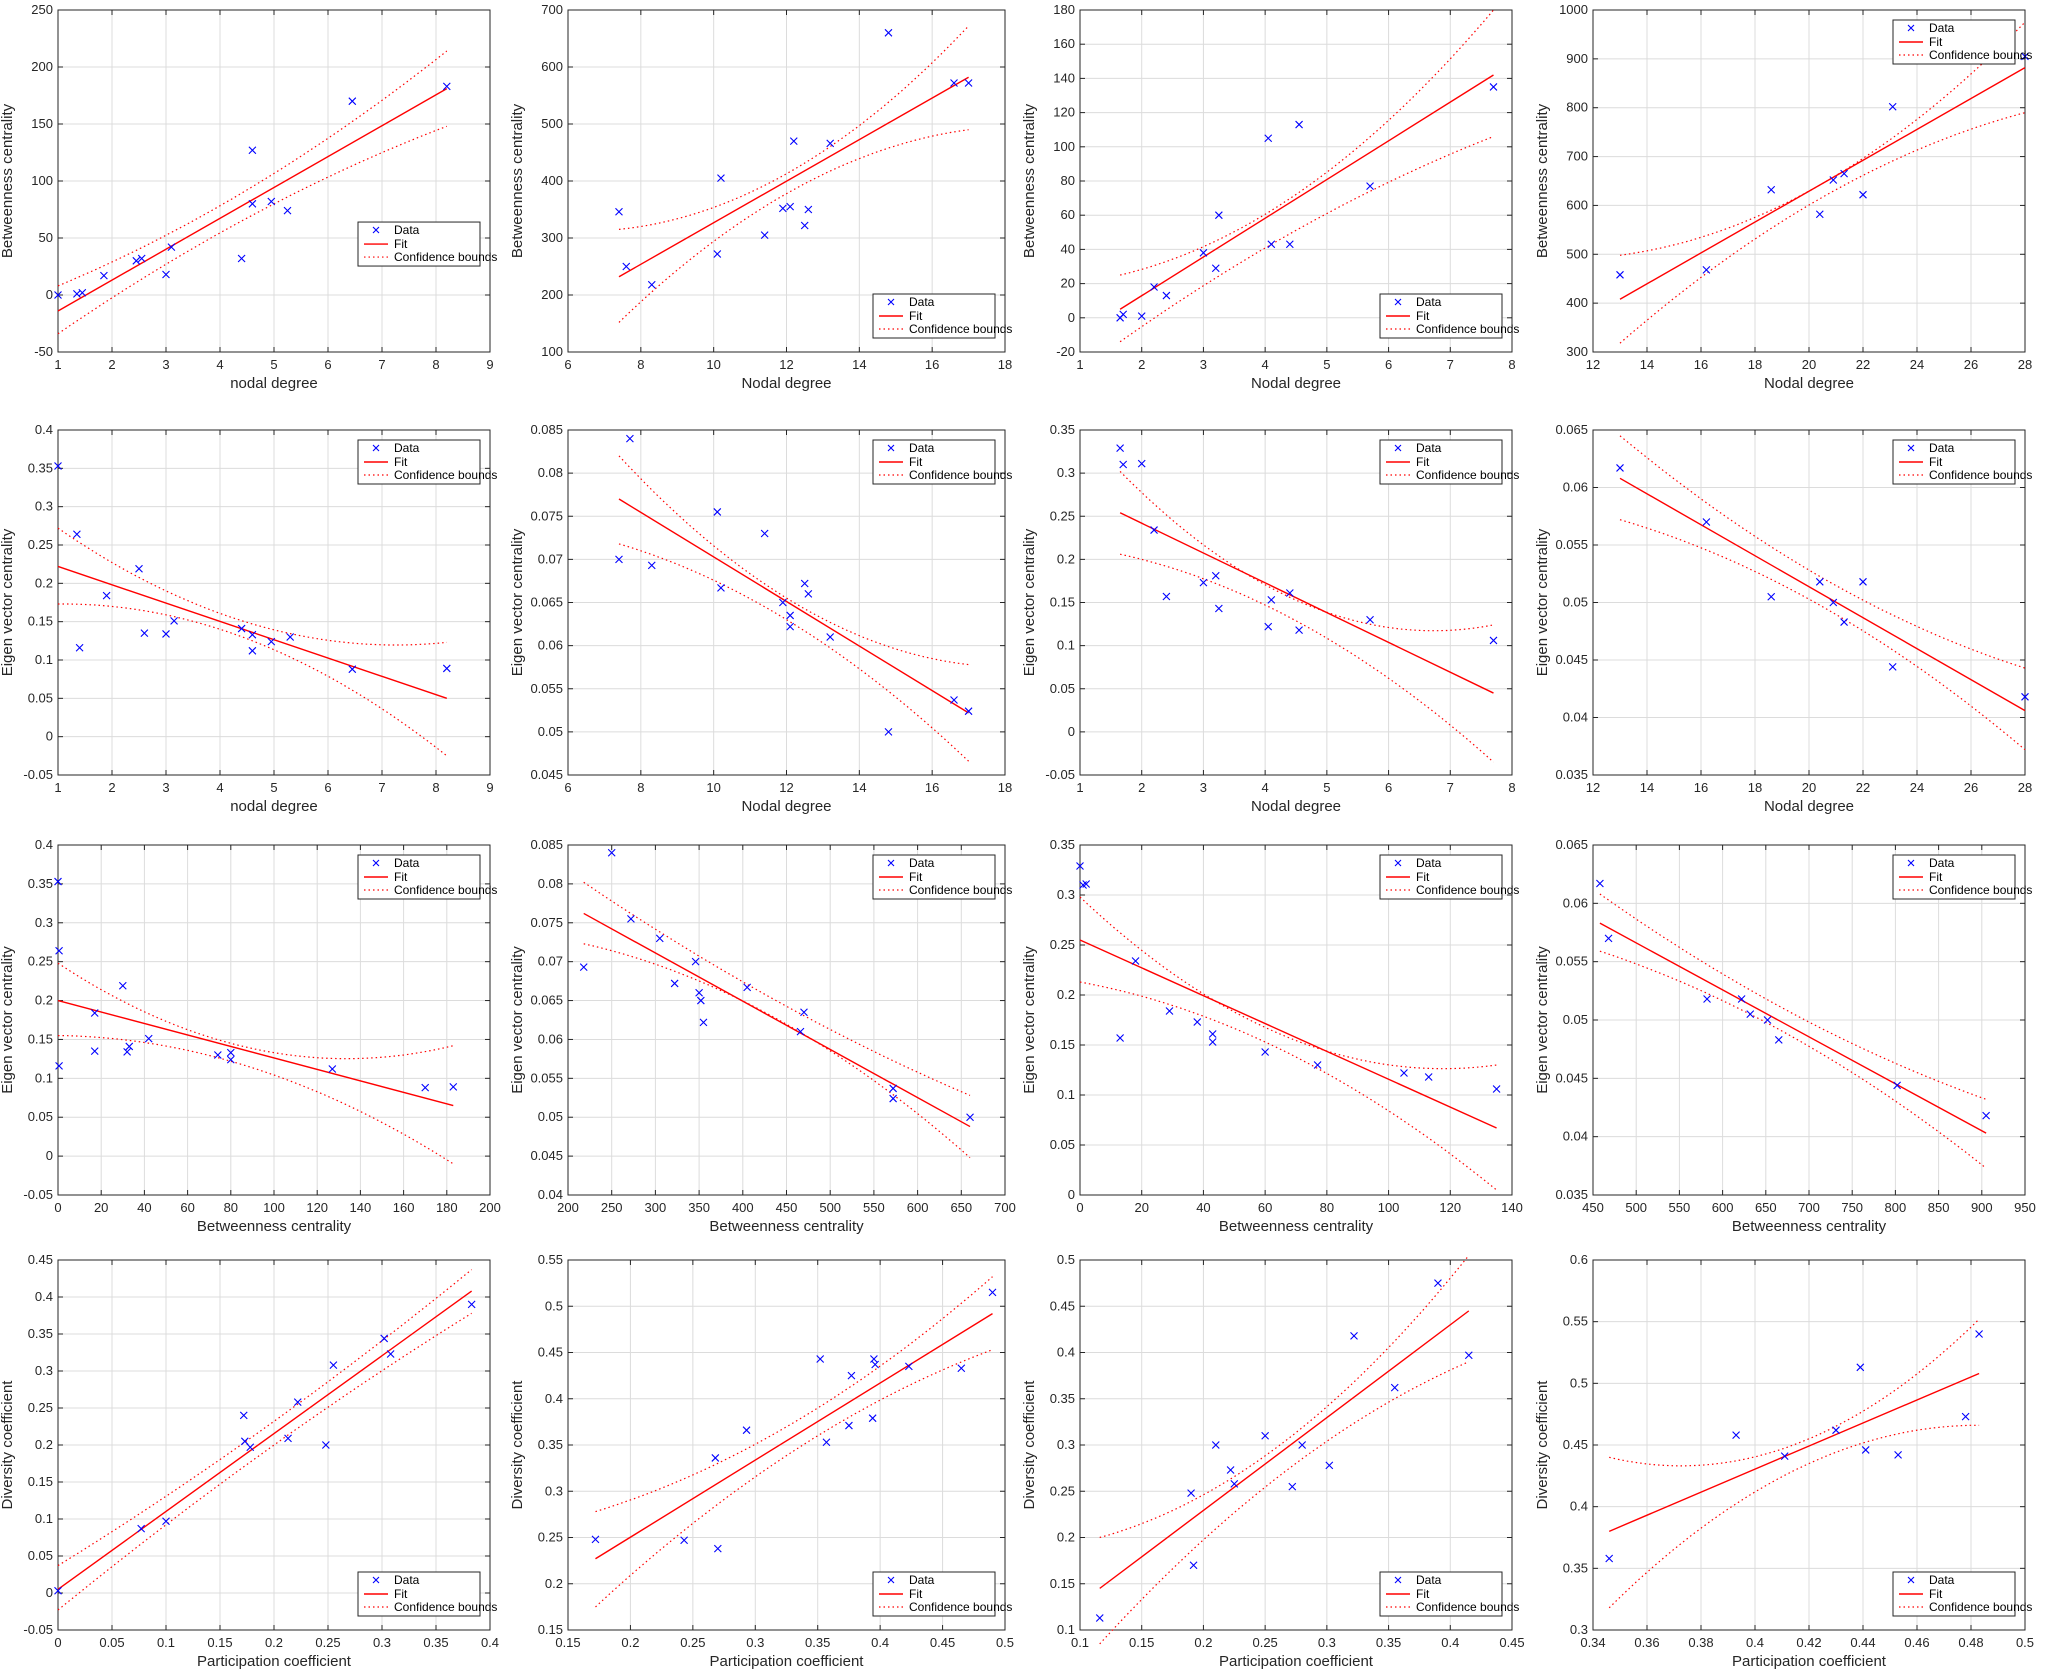 The height and width of the screenshot is (1677, 2053). I want to click on x-tick-label: 350, so click(699, 1207).